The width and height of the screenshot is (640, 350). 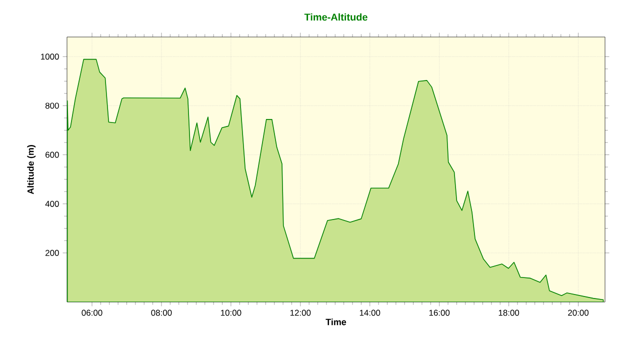 I want to click on x-tick-label: 18:00, so click(x=509, y=313).